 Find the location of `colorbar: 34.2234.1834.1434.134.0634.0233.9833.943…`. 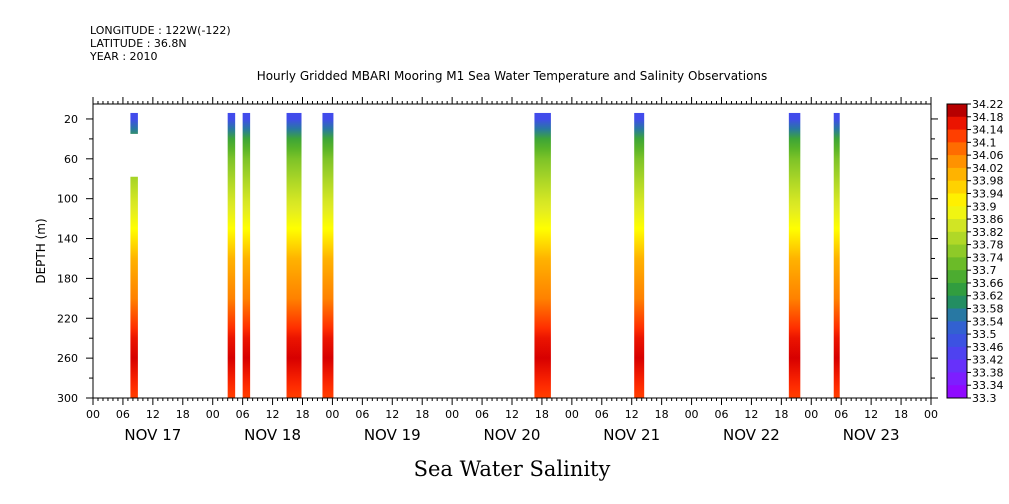

colorbar: 34.2234.1834.1434.134.0634.0233.9833.943… is located at coordinates (975, 251).